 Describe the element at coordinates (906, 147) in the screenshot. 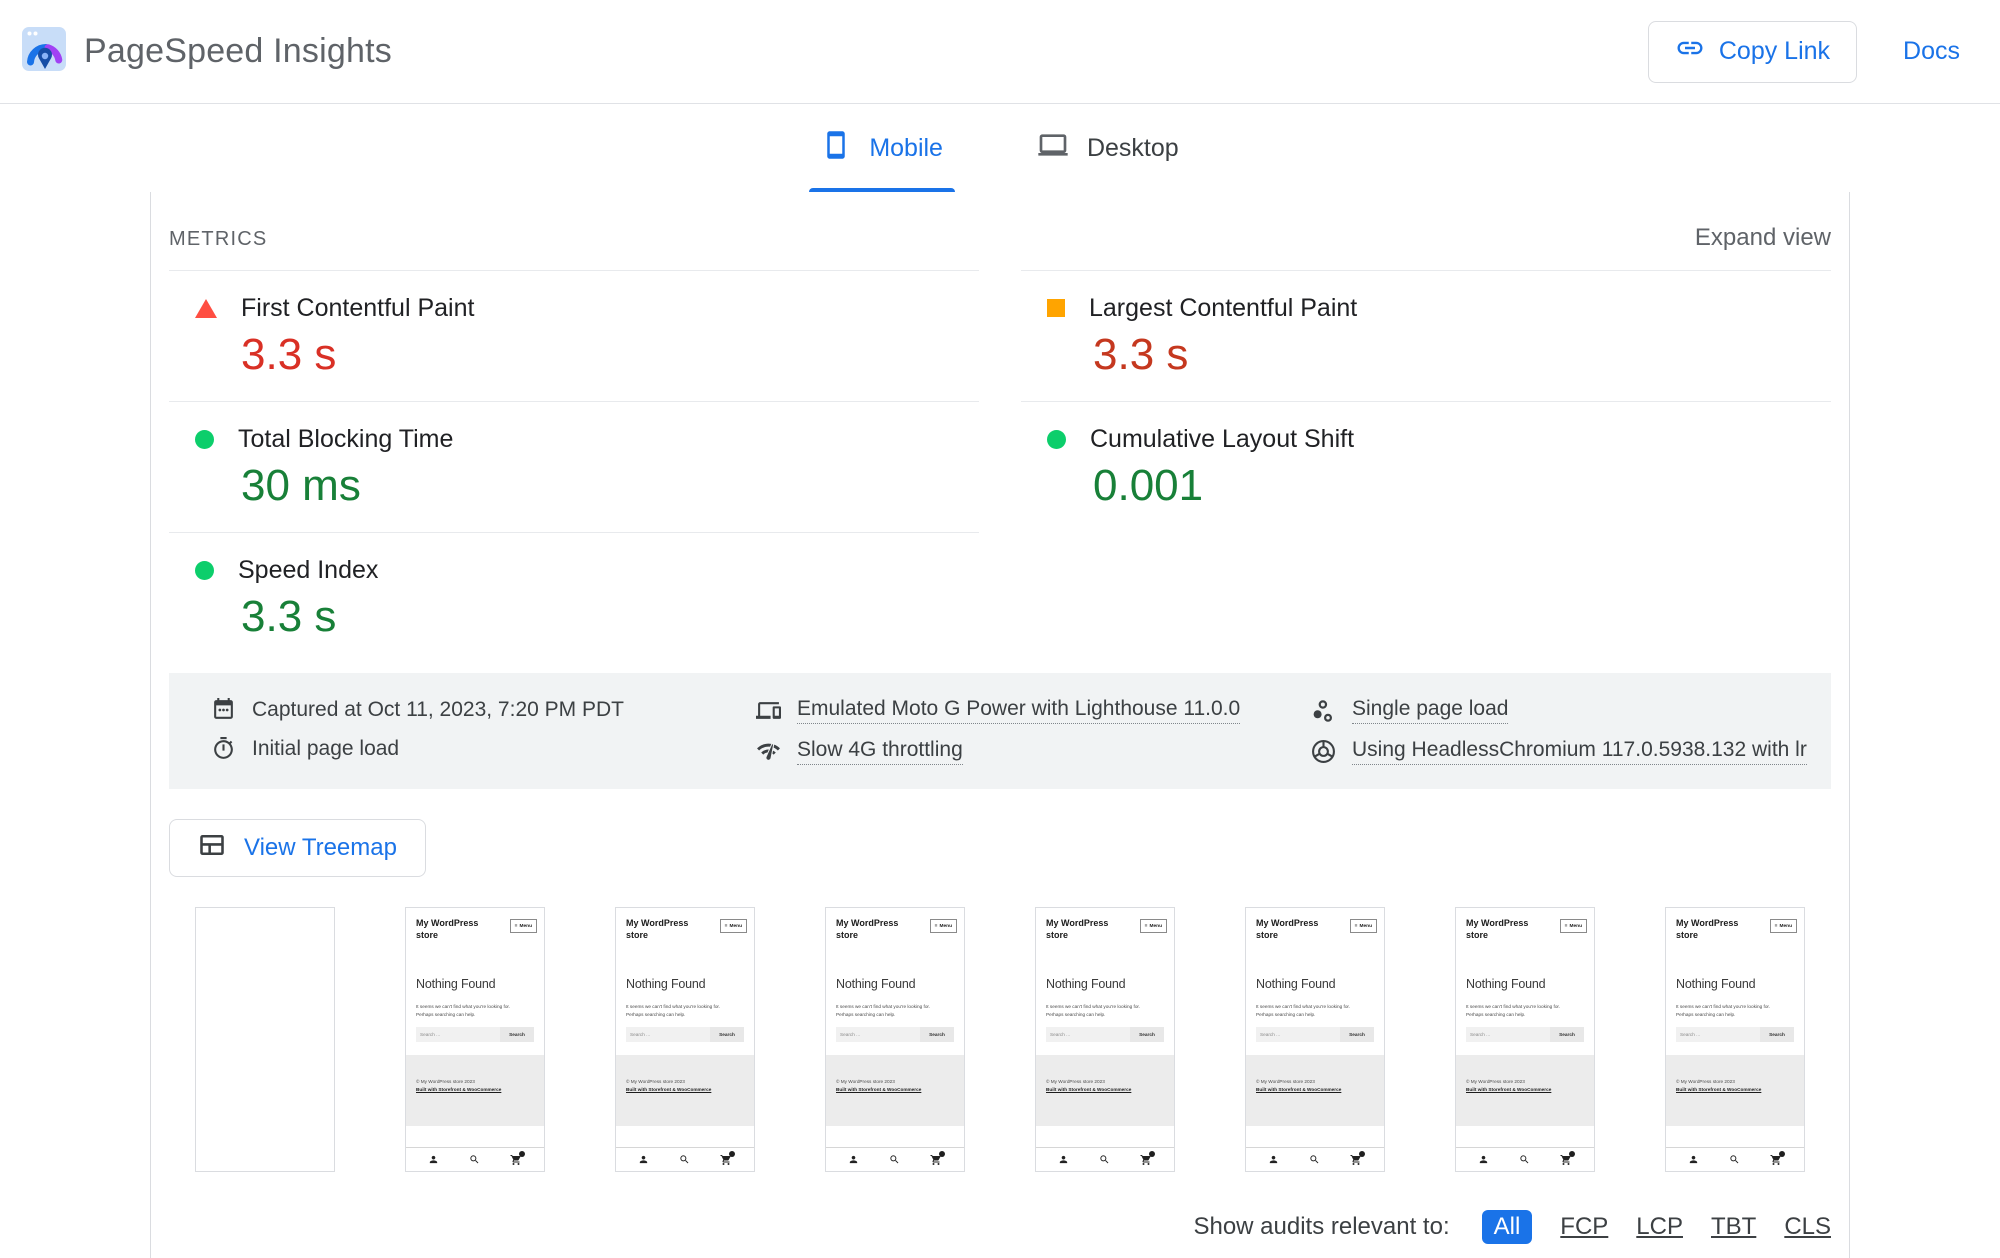

I see `tab-mobile-label: Mobile` at that location.